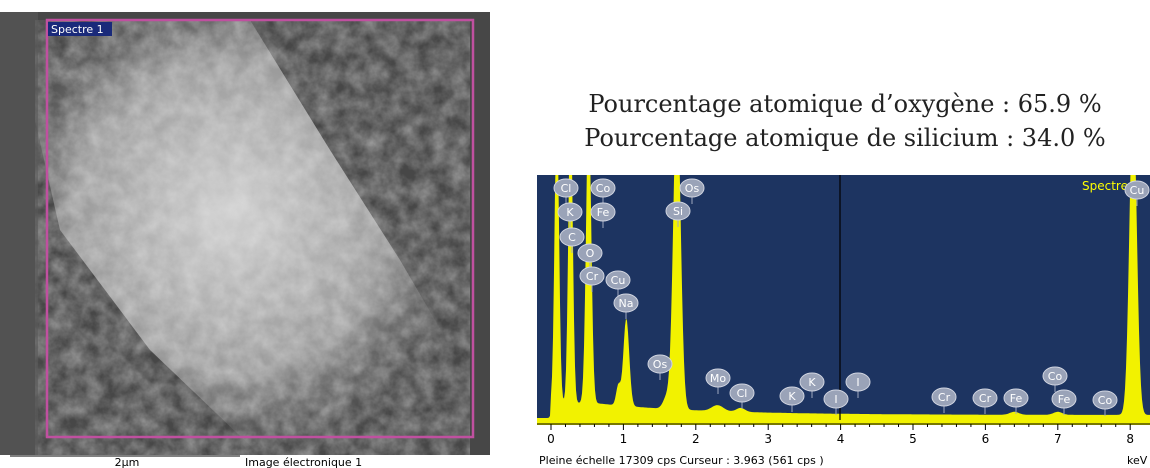 This screenshot has height=468, width=1150. Describe the element at coordinates (844, 104) in the screenshot. I see `oxygen-result: Pourcentage atomique d’oxygène : 65.9 %` at that location.